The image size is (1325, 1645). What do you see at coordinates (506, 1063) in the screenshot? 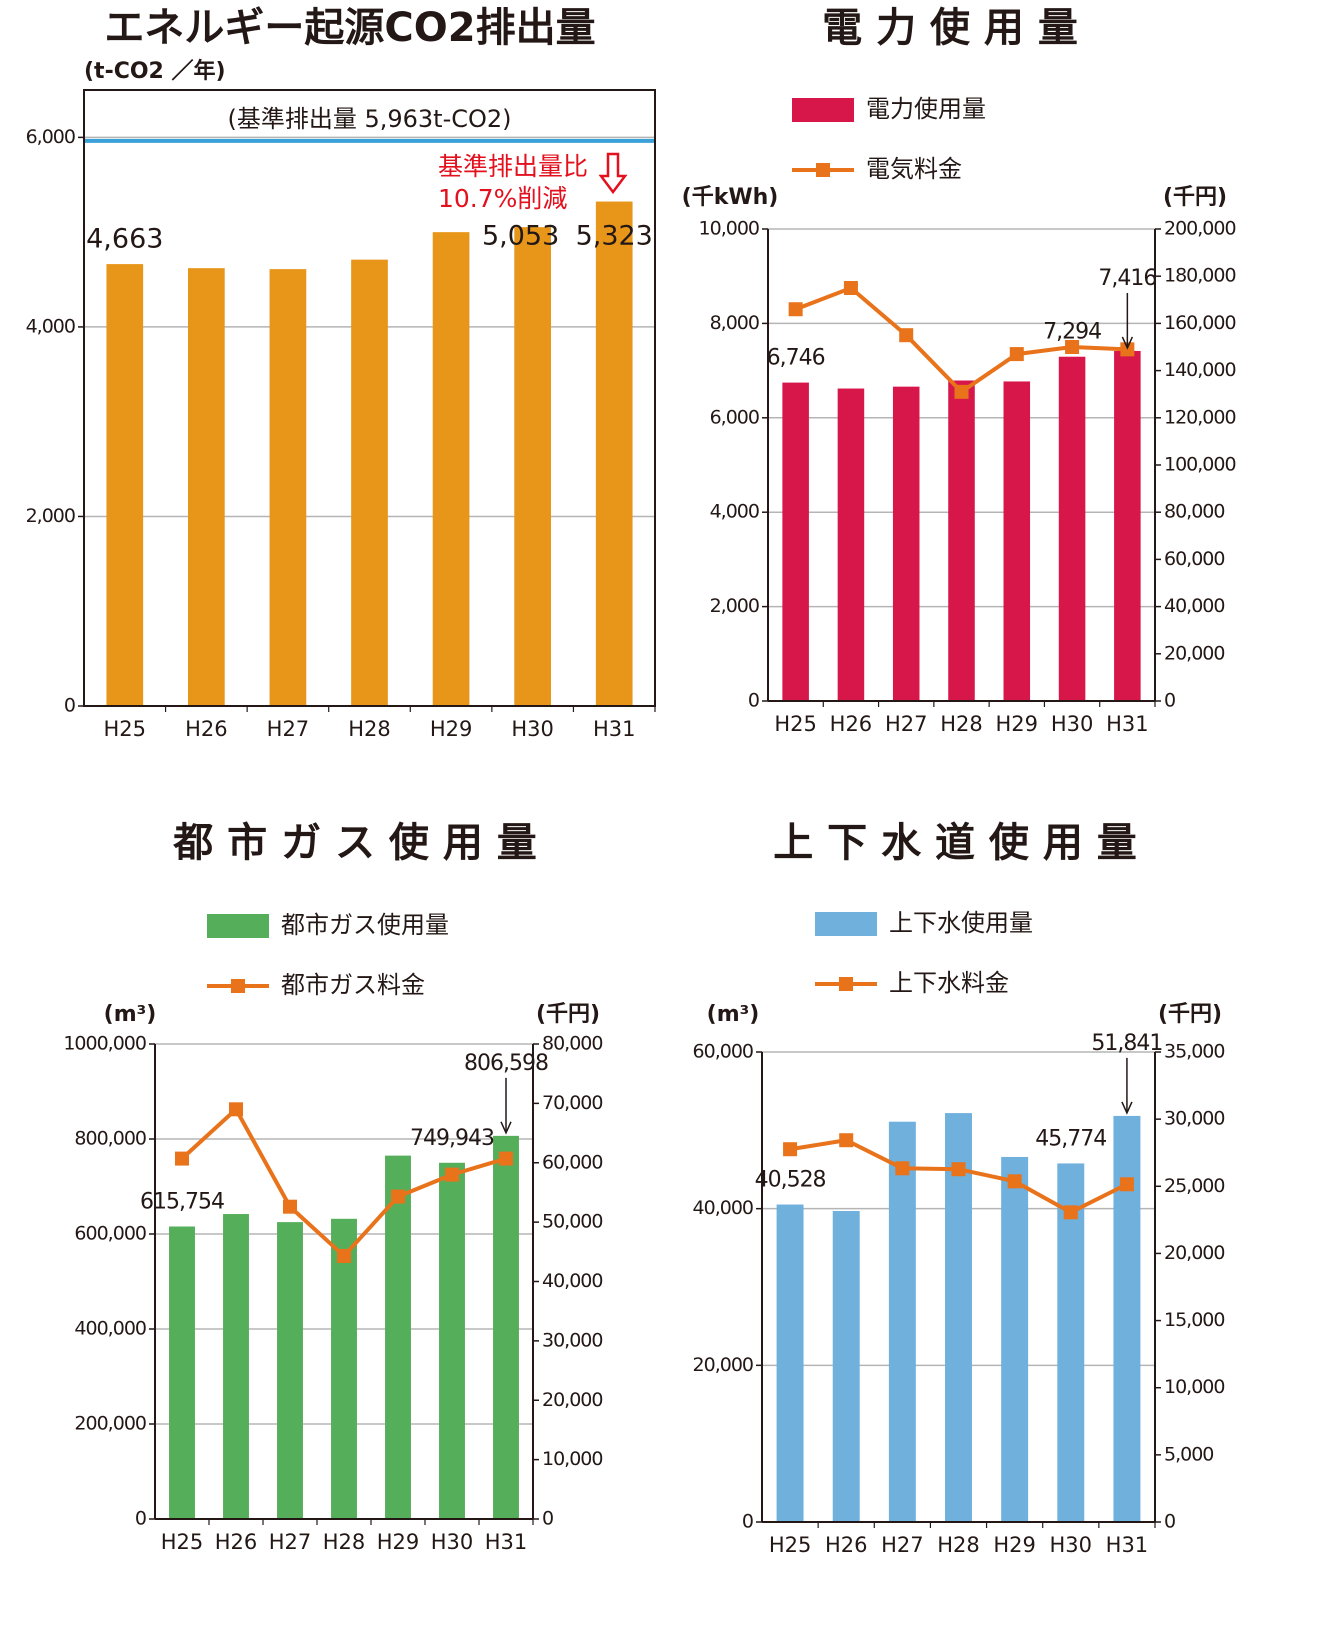
I see `data-label: 806,598` at bounding box center [506, 1063].